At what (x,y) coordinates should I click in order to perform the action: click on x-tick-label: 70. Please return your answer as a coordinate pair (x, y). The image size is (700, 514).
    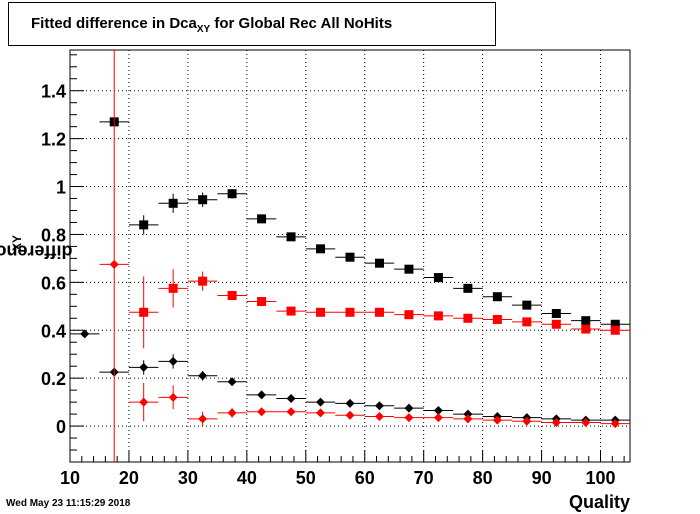
    Looking at the image, I should click on (424, 478).